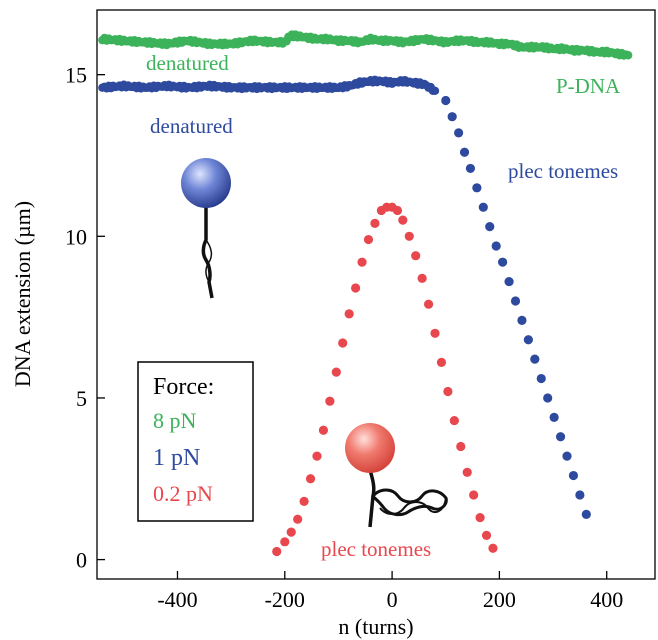 The image size is (658, 640). I want to click on legend-entry-02pn: 0.2 pN, so click(183, 493).